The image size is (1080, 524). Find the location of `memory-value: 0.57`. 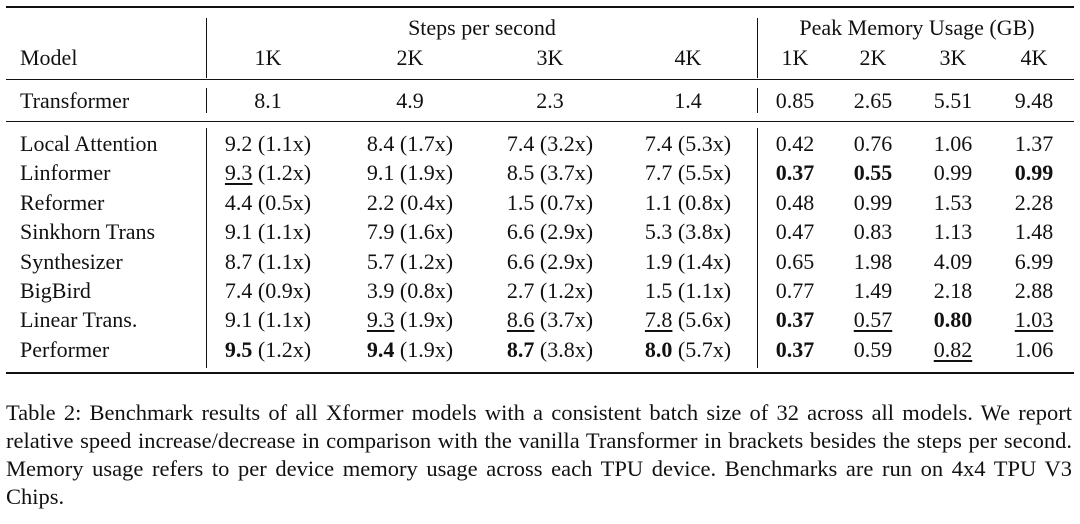

memory-value: 0.57 is located at coordinates (873, 320).